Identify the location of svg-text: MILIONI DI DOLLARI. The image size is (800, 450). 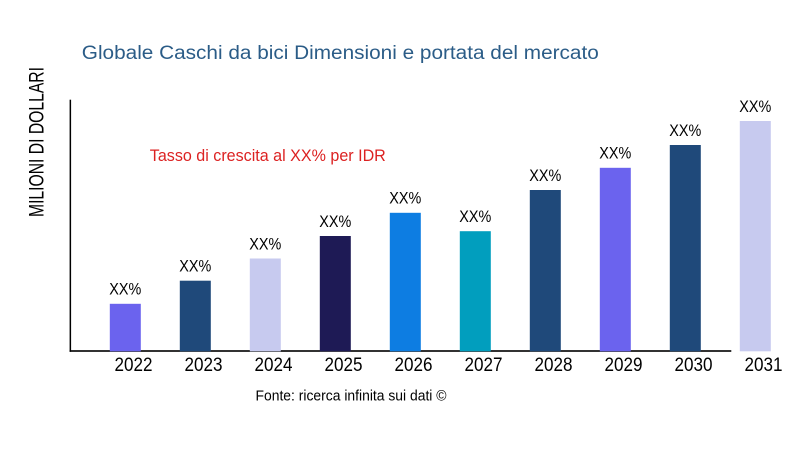
(37, 142).